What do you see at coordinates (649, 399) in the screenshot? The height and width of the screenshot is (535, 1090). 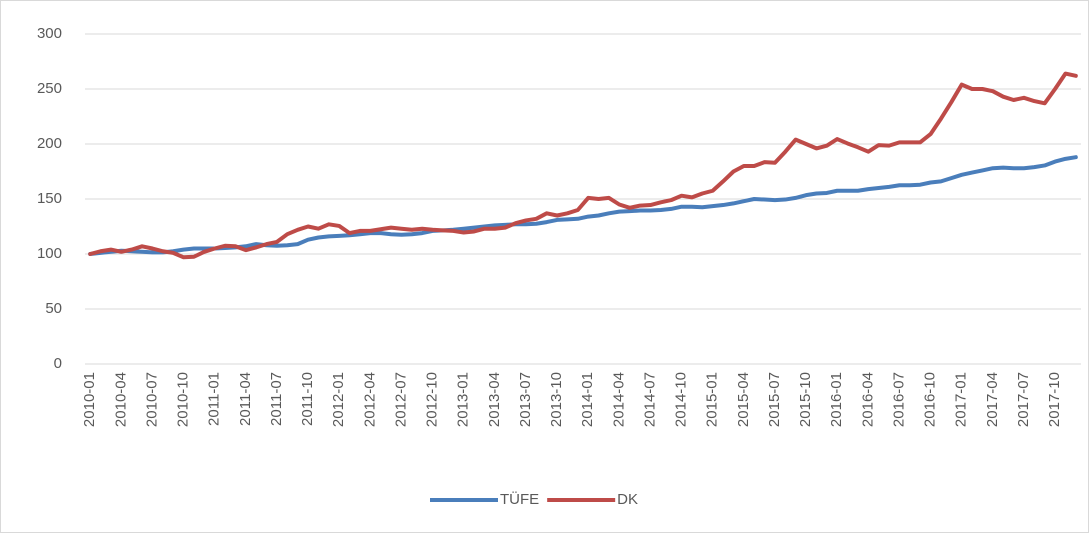 I see `x-tick-label: 2014-07` at bounding box center [649, 399].